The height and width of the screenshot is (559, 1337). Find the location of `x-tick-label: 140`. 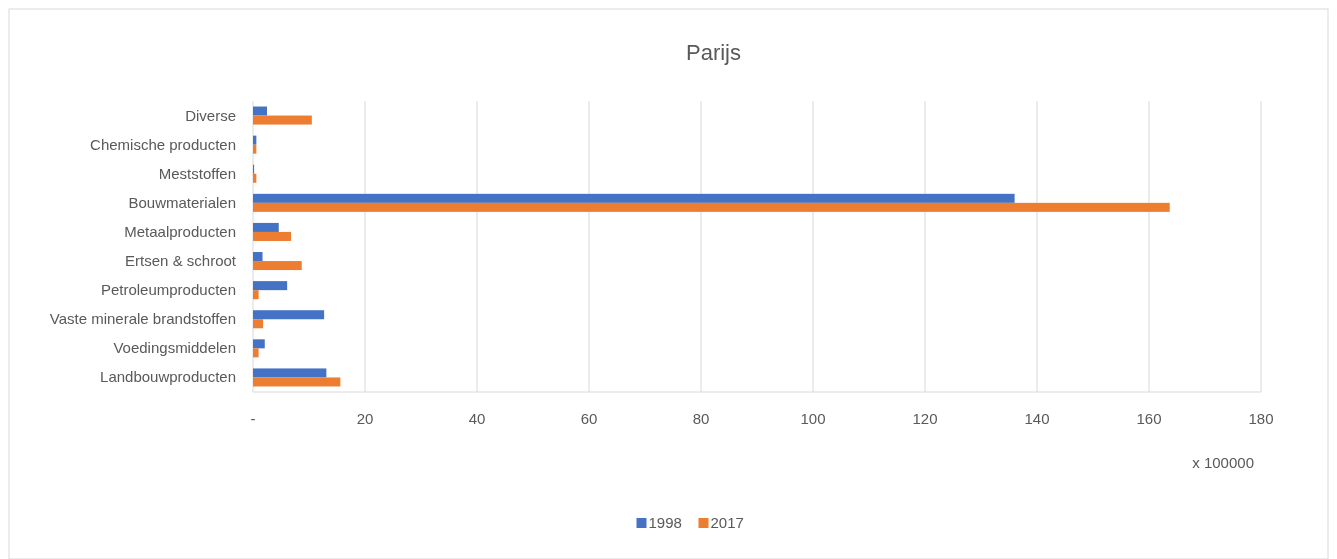

x-tick-label: 140 is located at coordinates (1037, 418).